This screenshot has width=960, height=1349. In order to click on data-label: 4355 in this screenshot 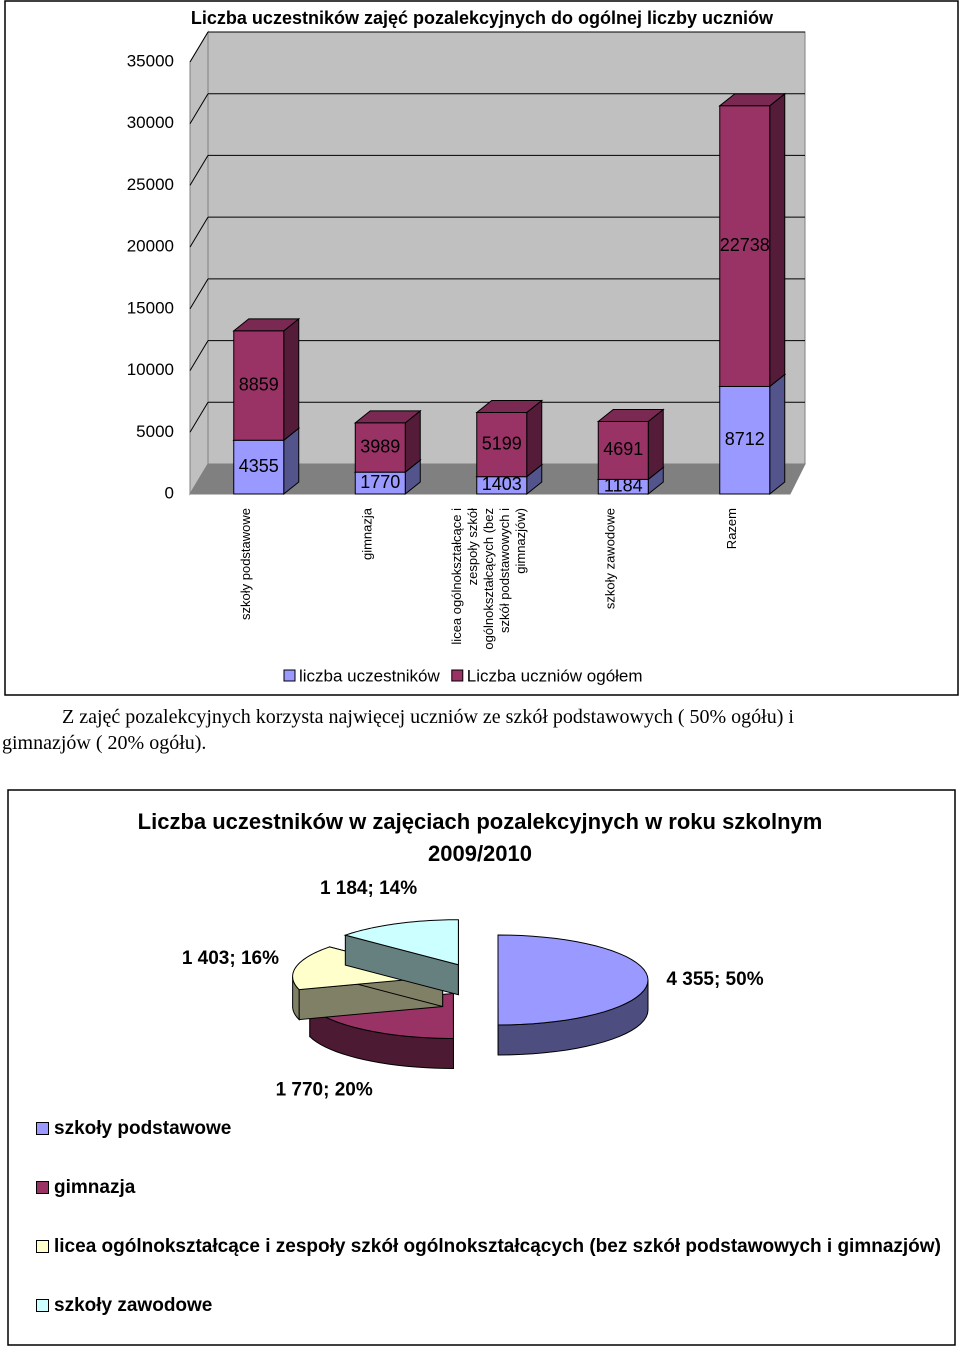, I will do `click(259, 466)`.